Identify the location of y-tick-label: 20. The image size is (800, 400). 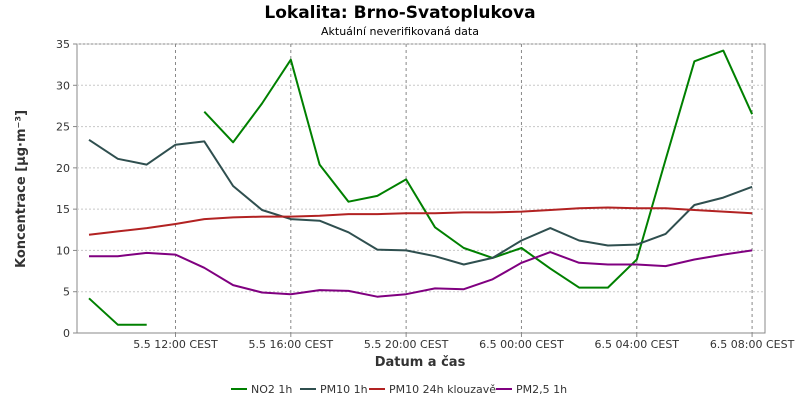
(63, 168).